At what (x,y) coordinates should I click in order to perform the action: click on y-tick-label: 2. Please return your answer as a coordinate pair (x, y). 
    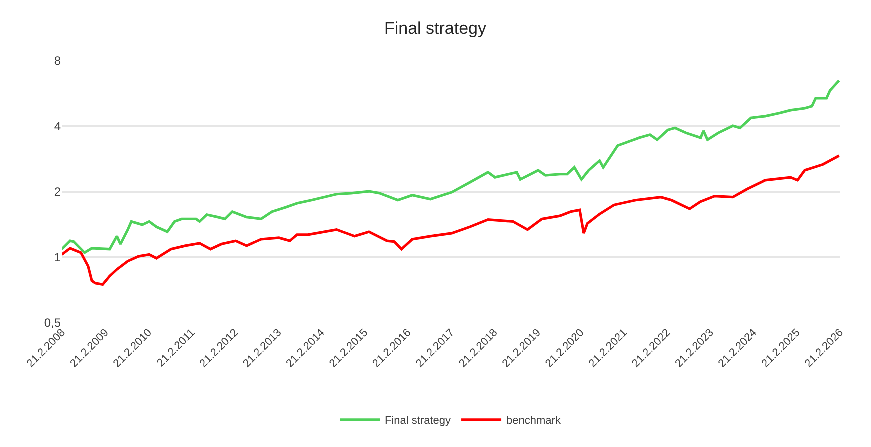
    Looking at the image, I should click on (58, 192).